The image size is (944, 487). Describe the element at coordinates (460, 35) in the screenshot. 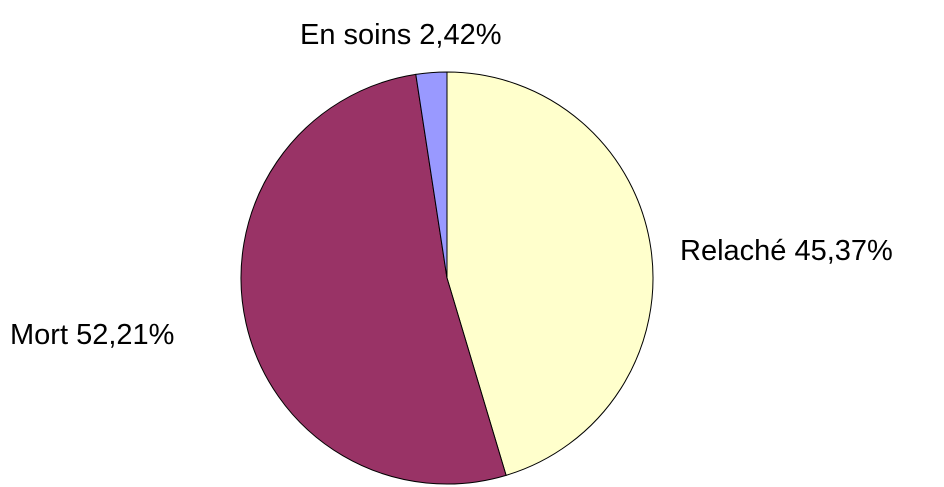

I see `value-label: 2,42%` at that location.